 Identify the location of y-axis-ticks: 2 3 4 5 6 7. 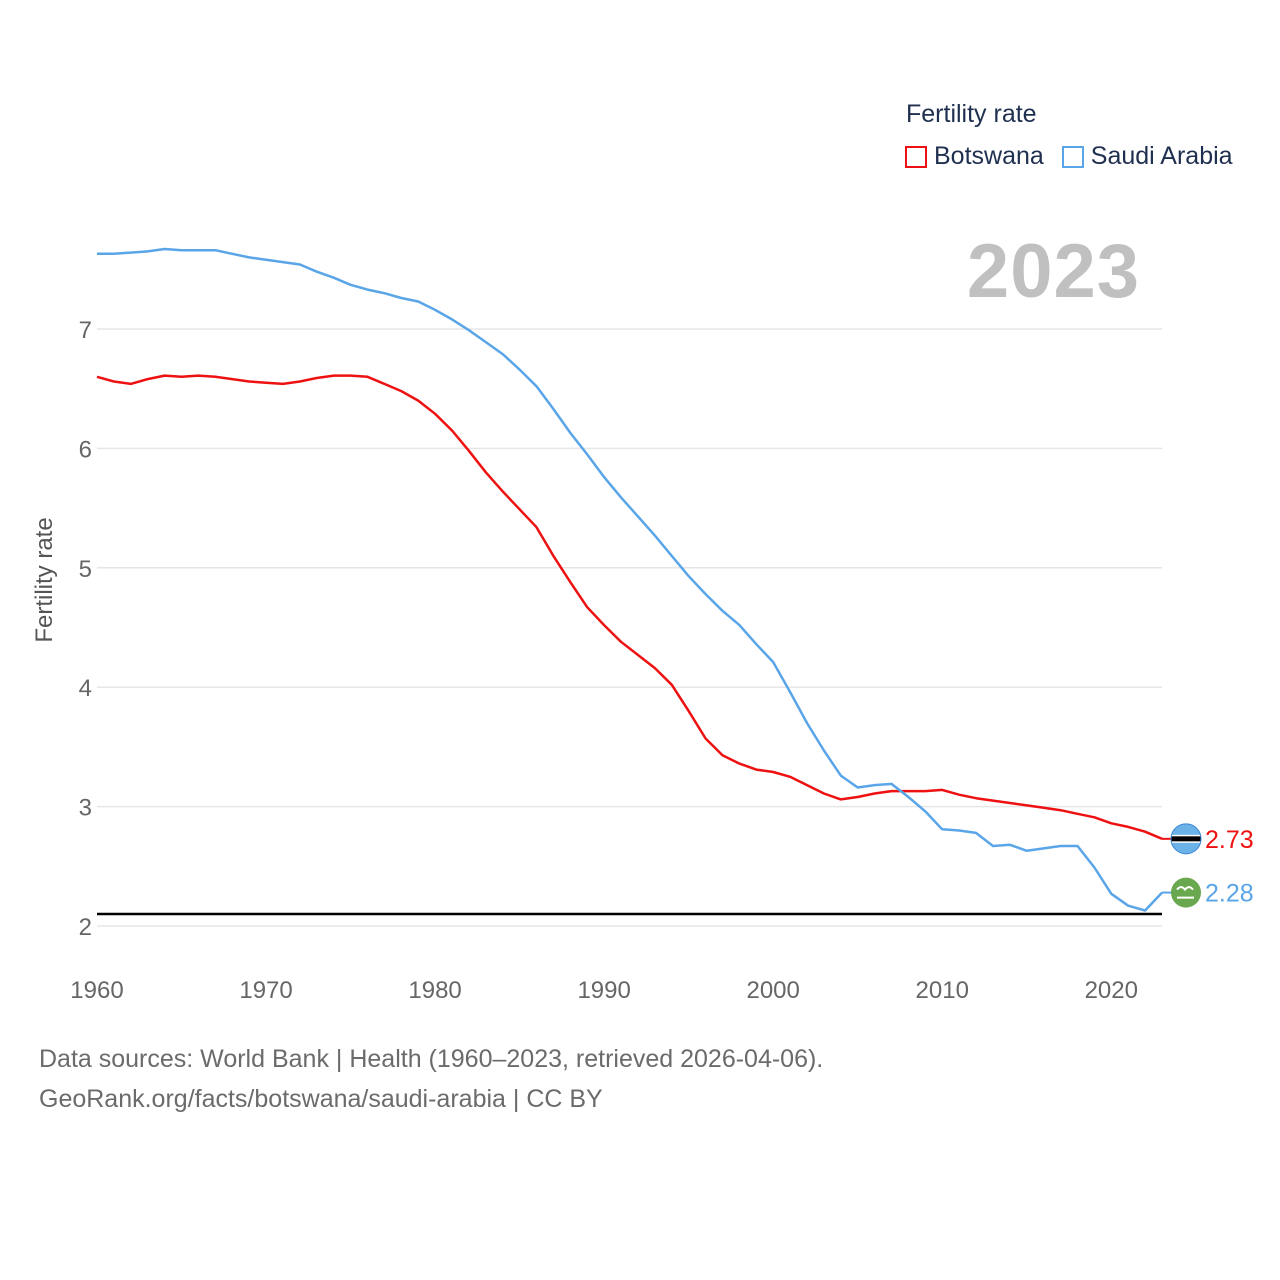
(85, 629).